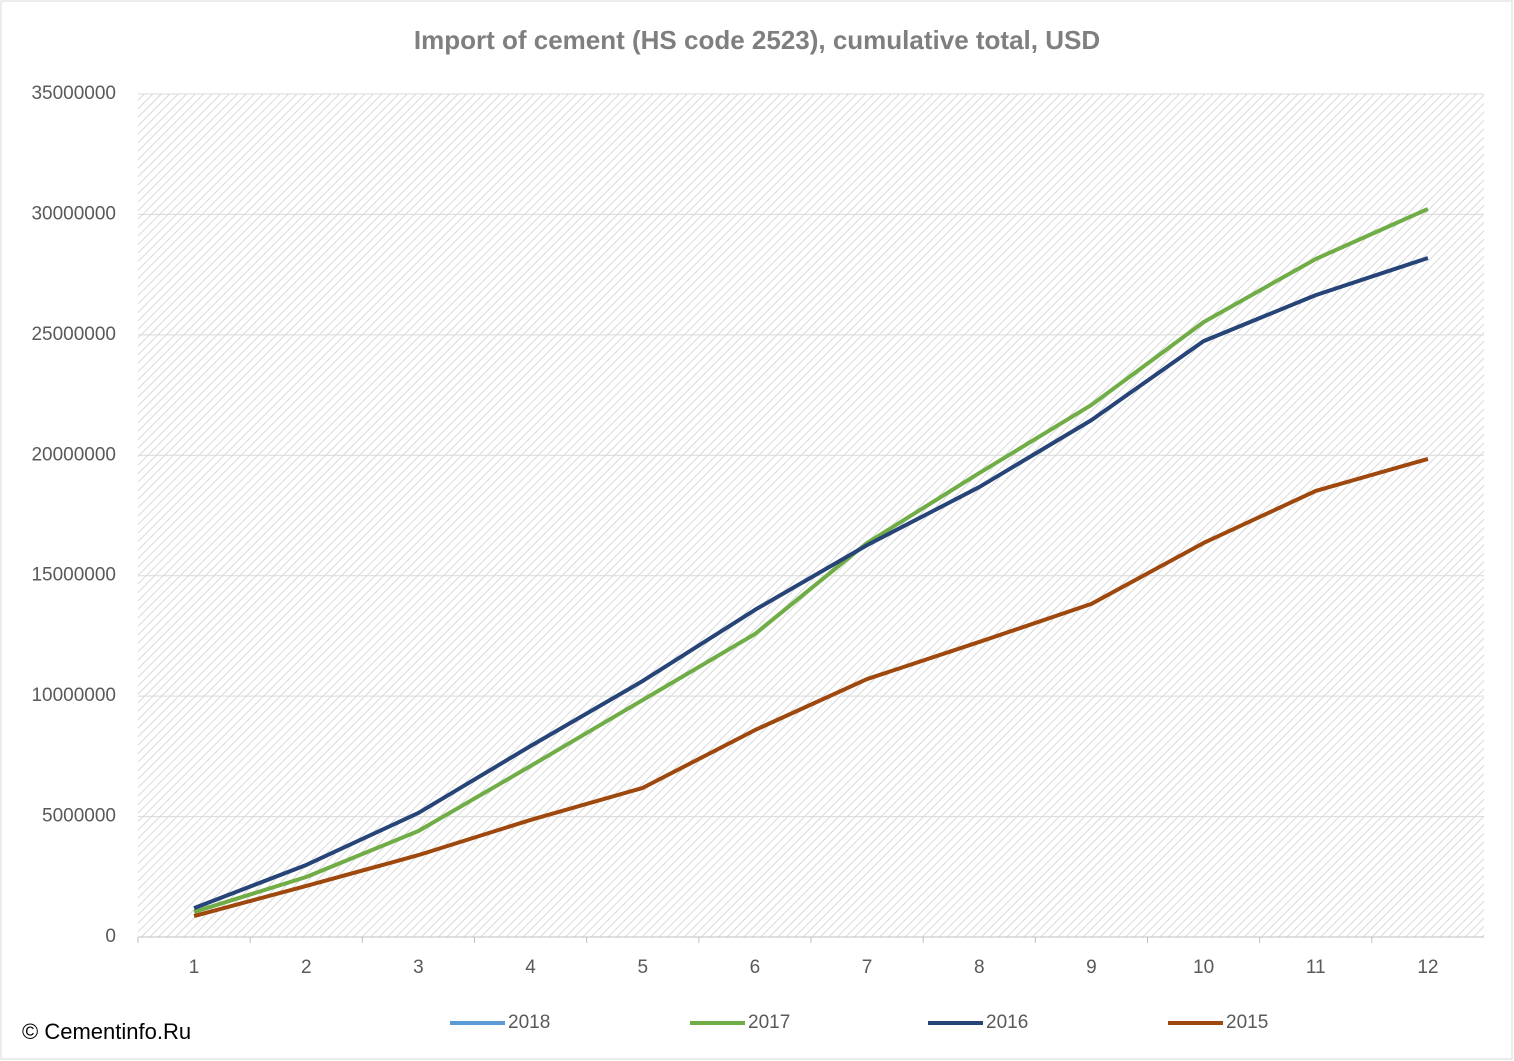 This screenshot has width=1514, height=1061. I want to click on x-tick-label: 9, so click(1091, 967).